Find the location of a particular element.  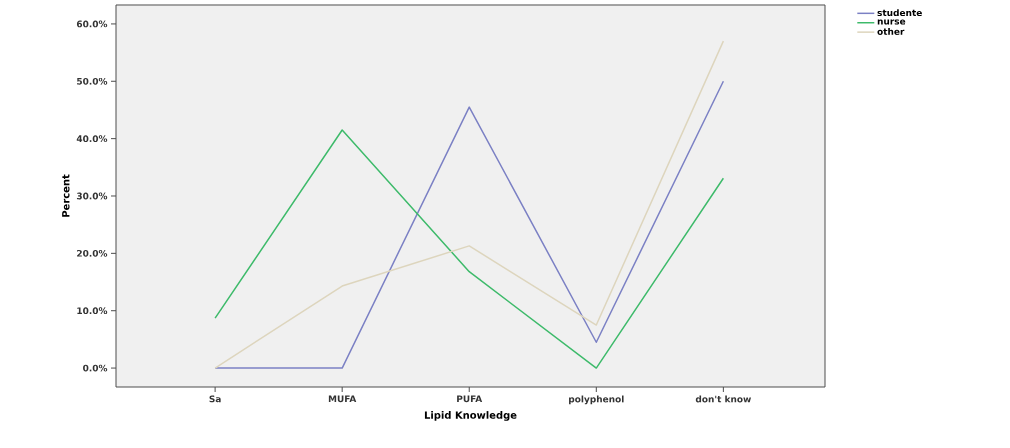

legend-label: nurse is located at coordinates (891, 22).